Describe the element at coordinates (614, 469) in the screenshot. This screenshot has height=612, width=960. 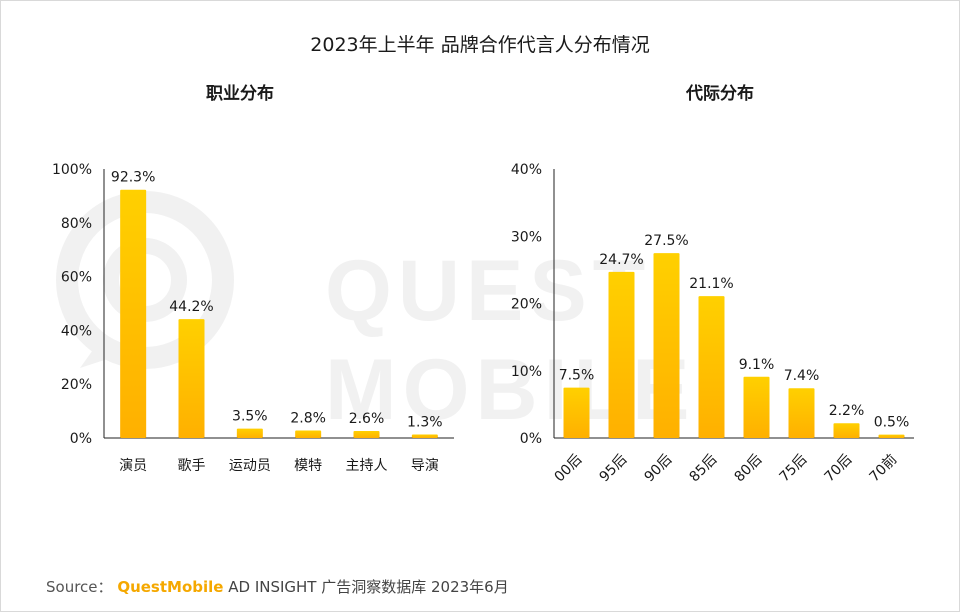
I see `generation-category-label: 95后` at that location.